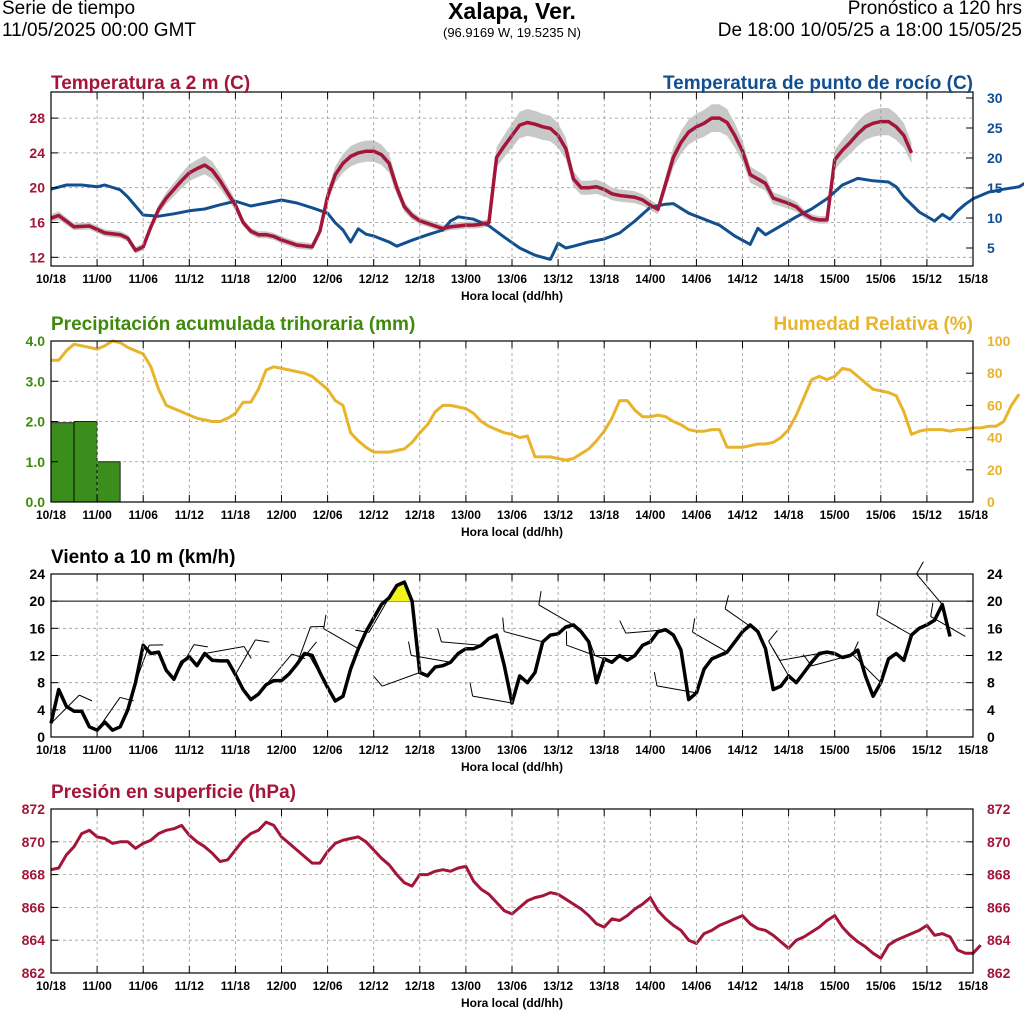 Image resolution: width=1024 pixels, height=1024 pixels. I want to click on humidity-title: Humedad Relativa (%), so click(873, 324).